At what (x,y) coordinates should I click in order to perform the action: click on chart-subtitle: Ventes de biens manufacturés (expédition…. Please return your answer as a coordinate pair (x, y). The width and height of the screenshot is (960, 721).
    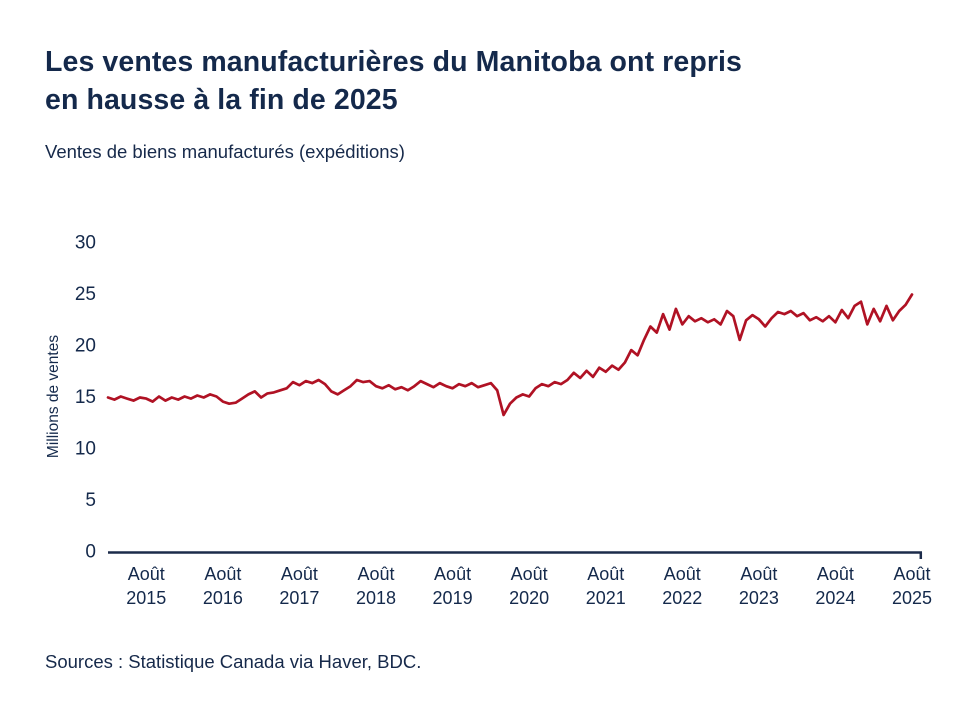
    Looking at the image, I should click on (225, 151).